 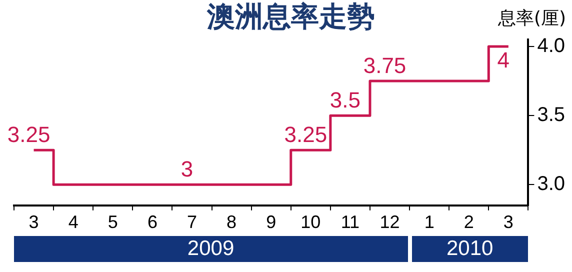 What do you see at coordinates (551, 184) in the screenshot?
I see `y-tick-label: 3.0` at bounding box center [551, 184].